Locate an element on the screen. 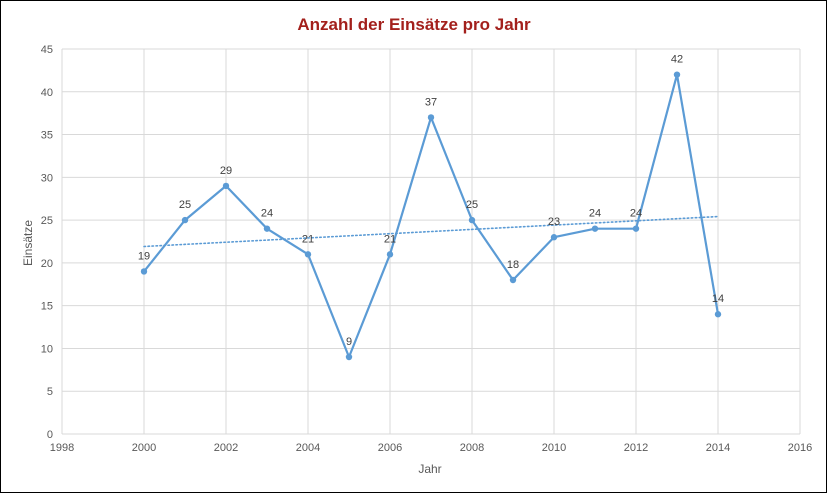 This screenshot has height=493, width=827. y-tick-label: 40 is located at coordinates (47, 93).